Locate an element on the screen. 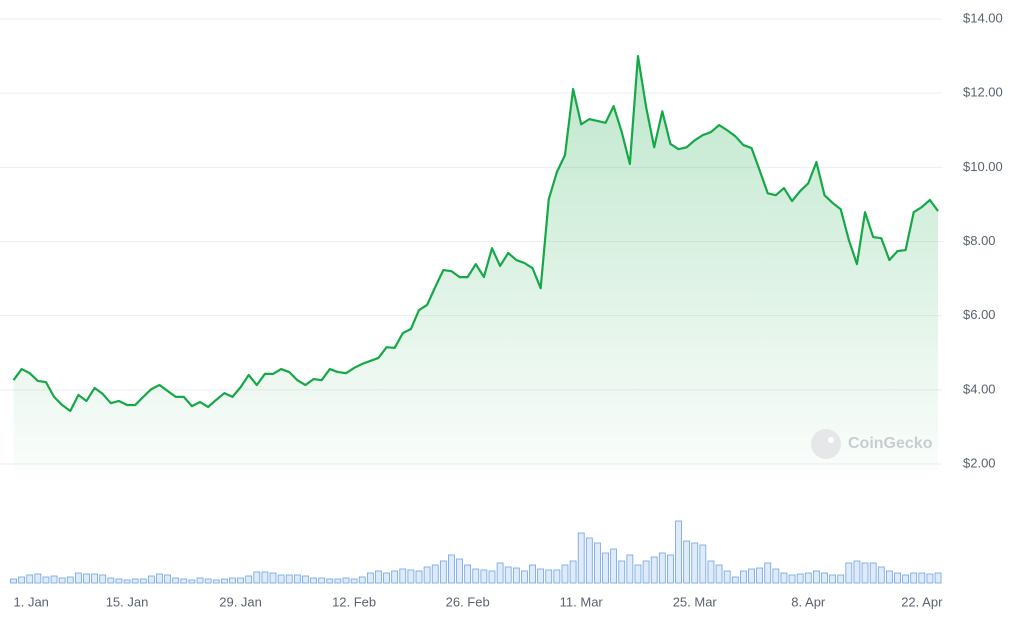 The height and width of the screenshot is (623, 1024). x-tick-label: 15. Jan is located at coordinates (127, 601).